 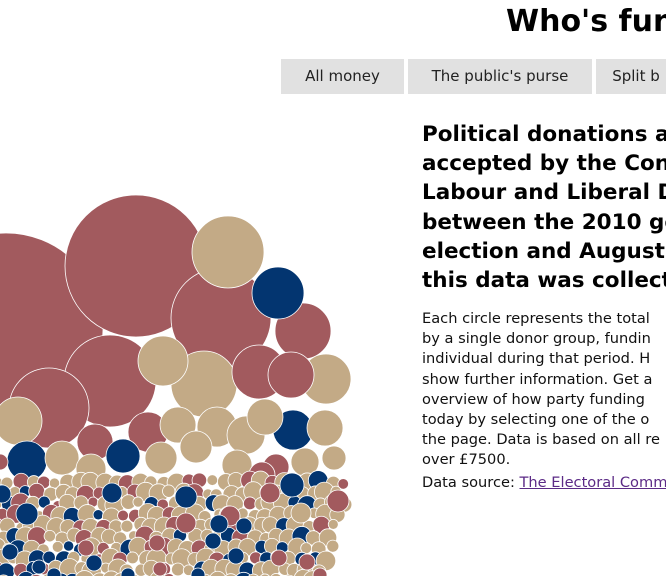 What do you see at coordinates (544, 281) in the screenshot?
I see `headline-line: this data was collecte` at bounding box center [544, 281].